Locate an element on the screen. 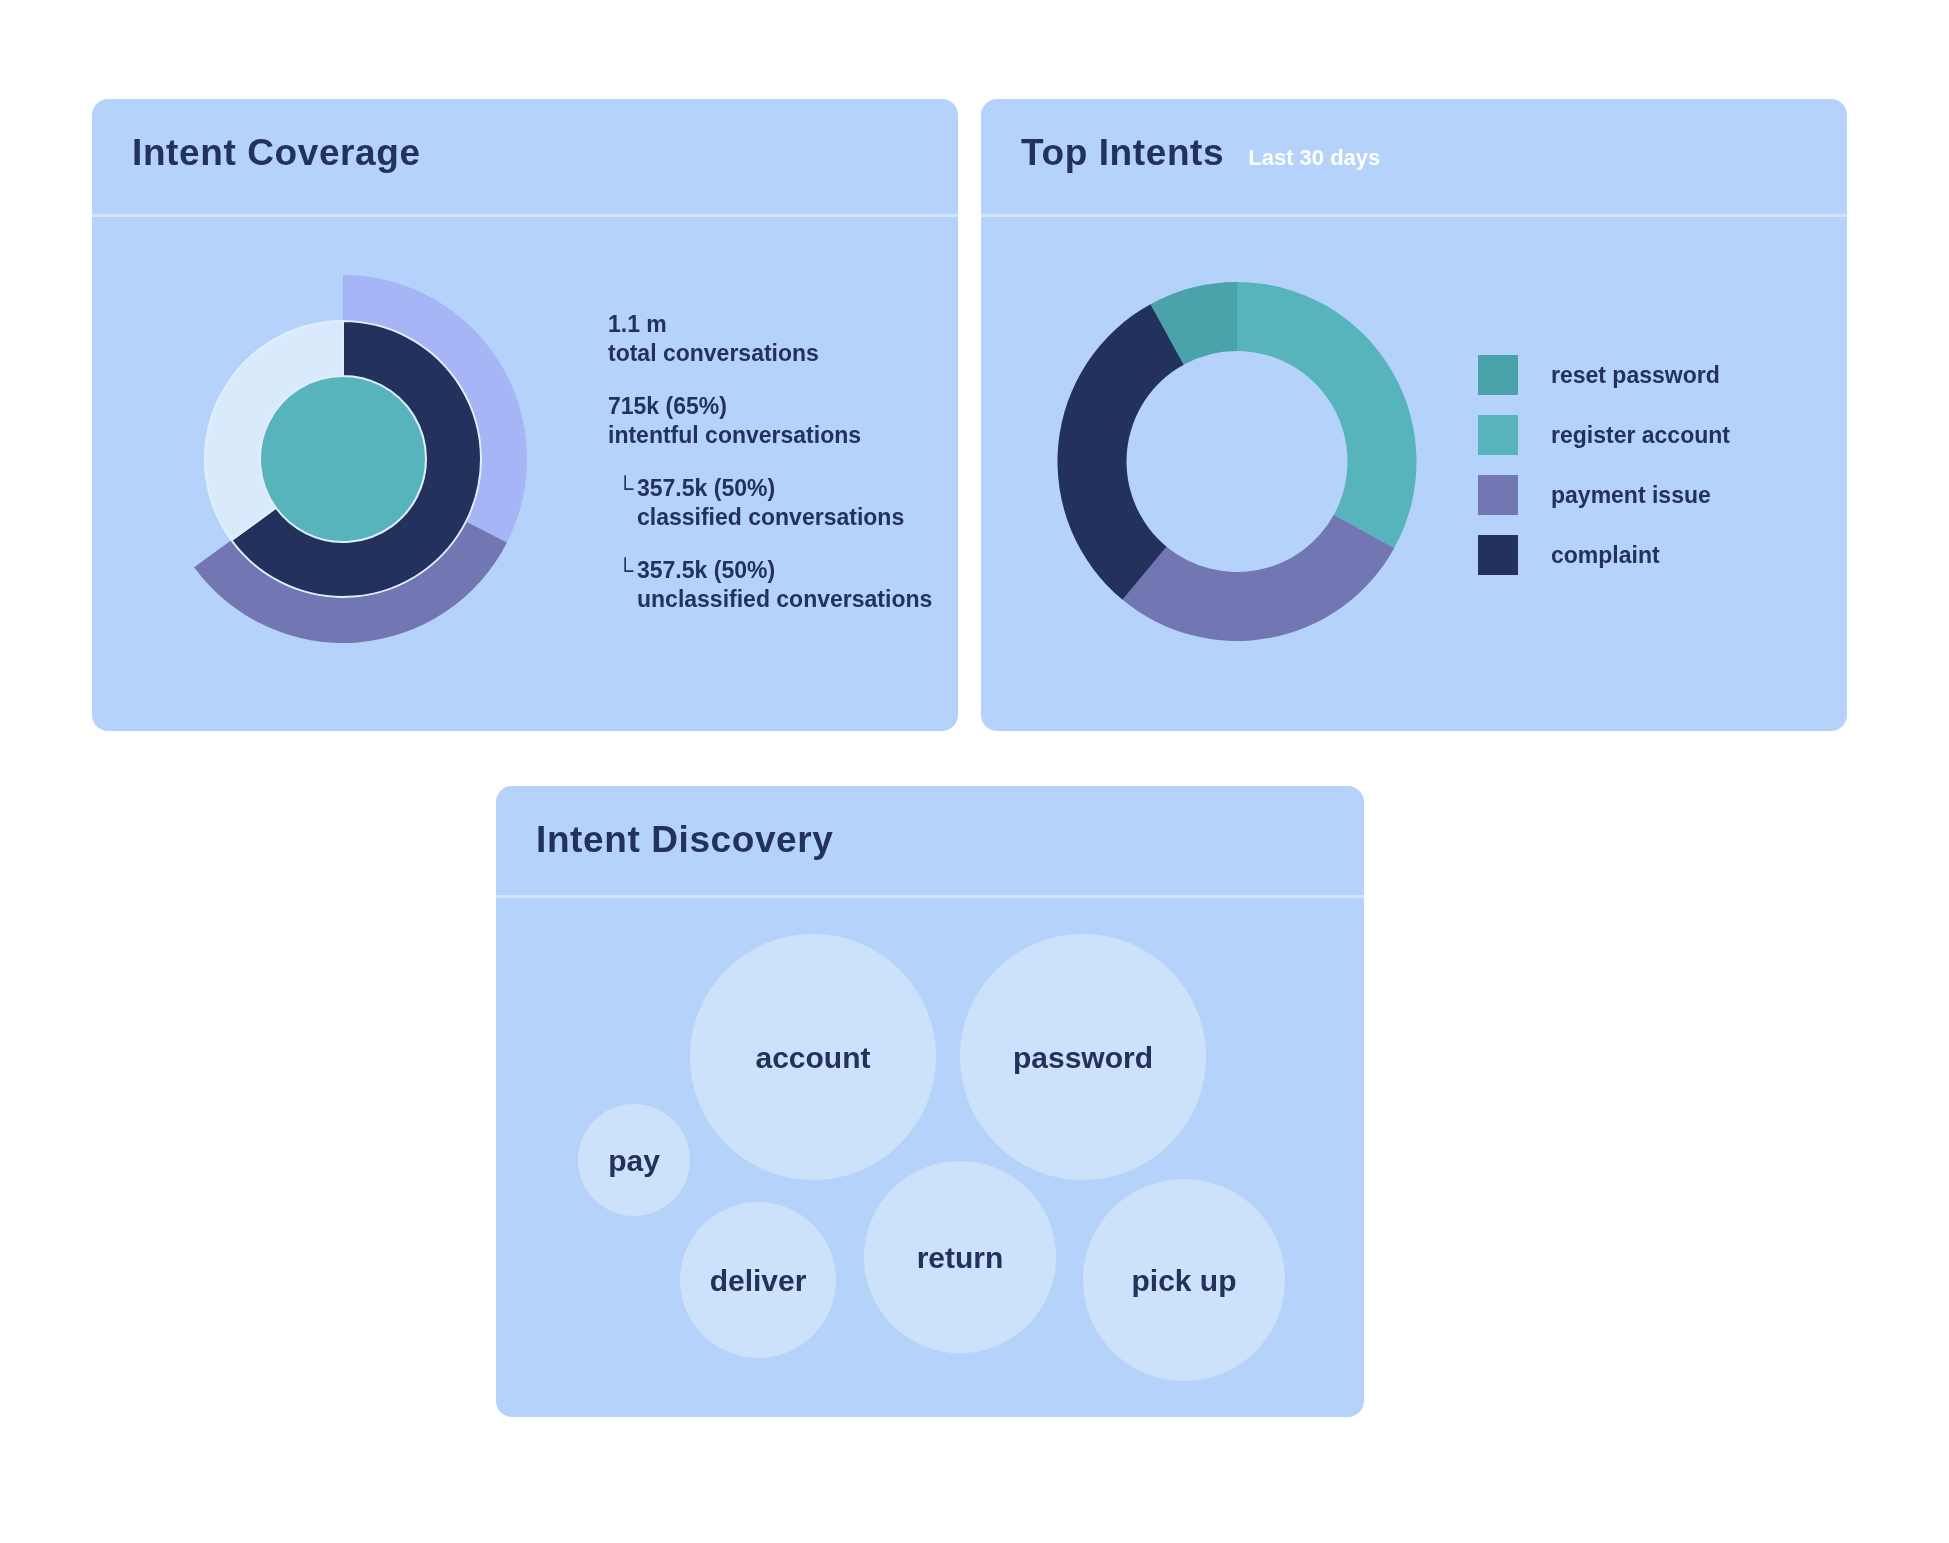 This screenshot has height=1543, width=1949. category-label: password is located at coordinates (1083, 1057).